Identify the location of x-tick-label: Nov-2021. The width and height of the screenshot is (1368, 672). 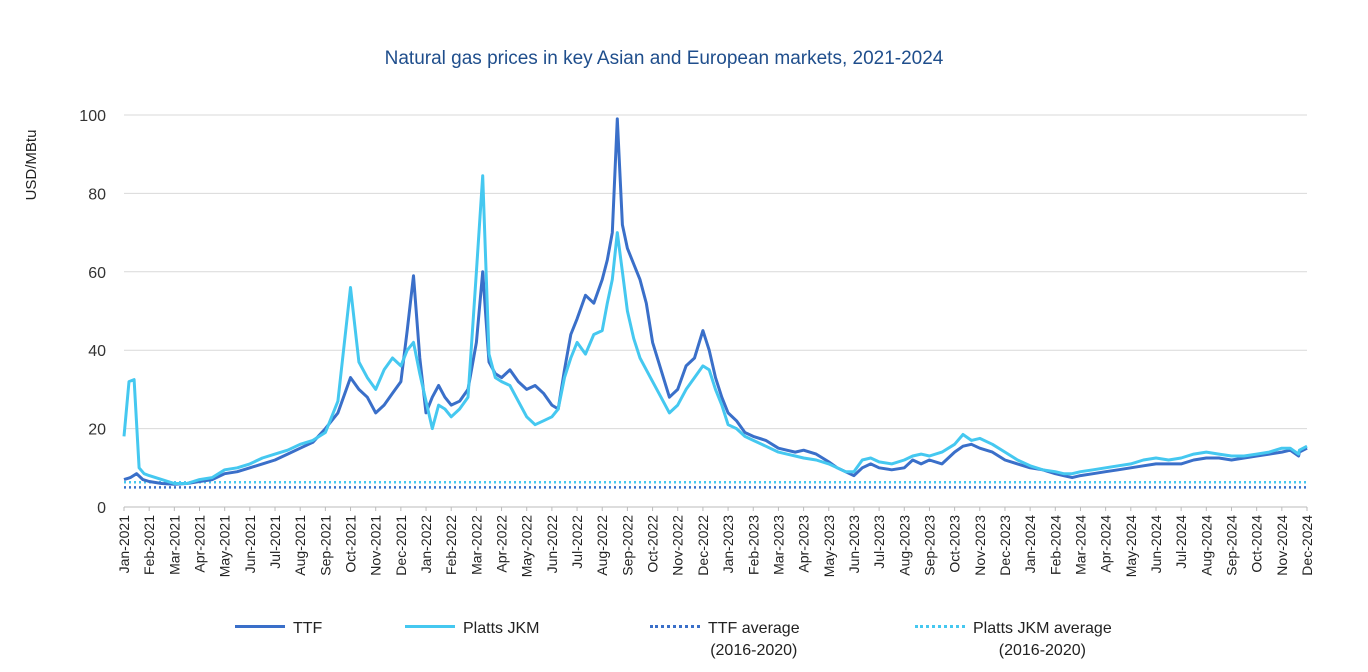
(376, 545).